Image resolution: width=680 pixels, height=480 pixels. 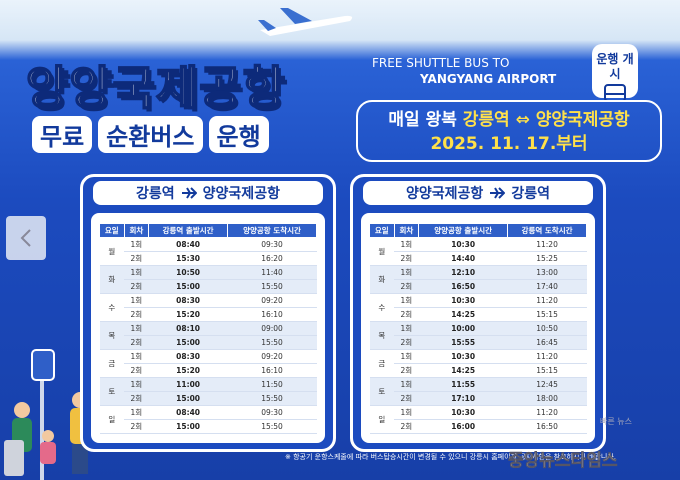 I want to click on day-cell: 월, so click(x=112, y=251).